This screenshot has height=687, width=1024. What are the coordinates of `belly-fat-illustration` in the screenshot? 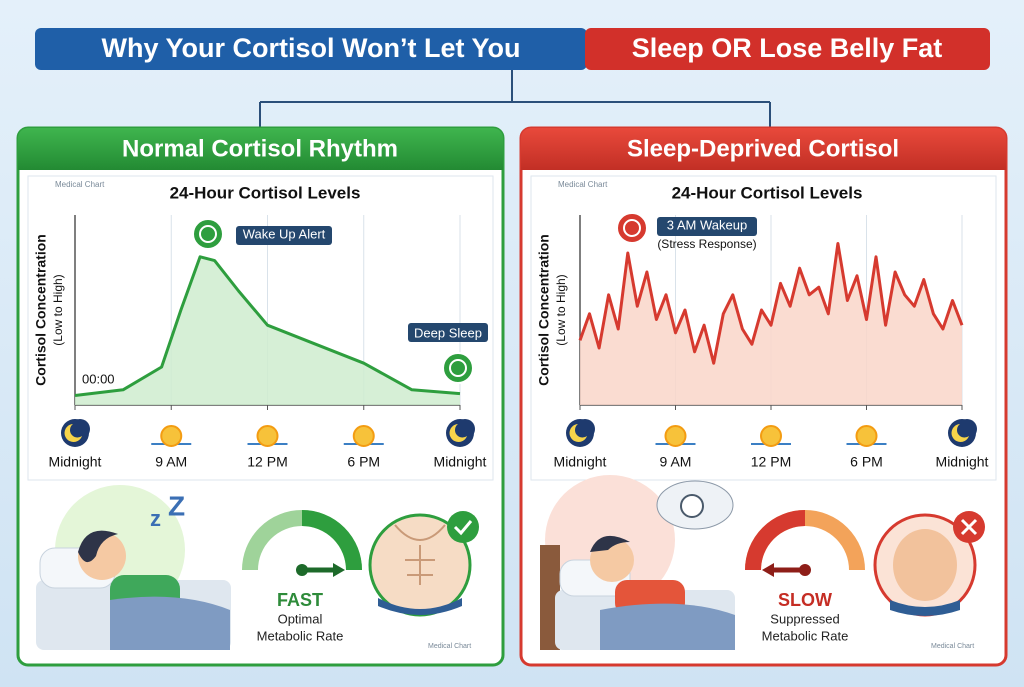 It's located at (929, 564).